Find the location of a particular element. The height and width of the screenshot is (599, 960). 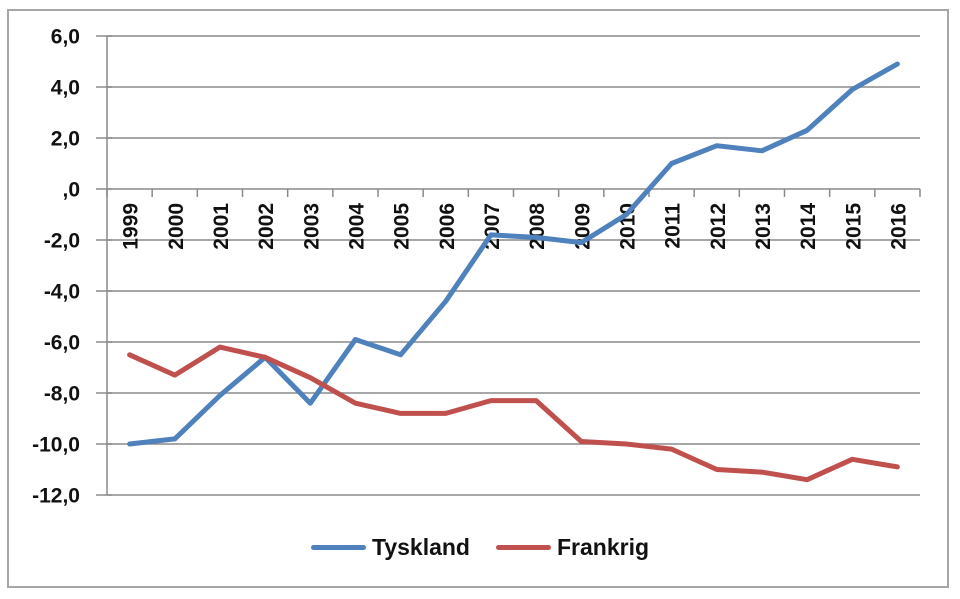

y-axis-label: ,0 is located at coordinates (71, 190).